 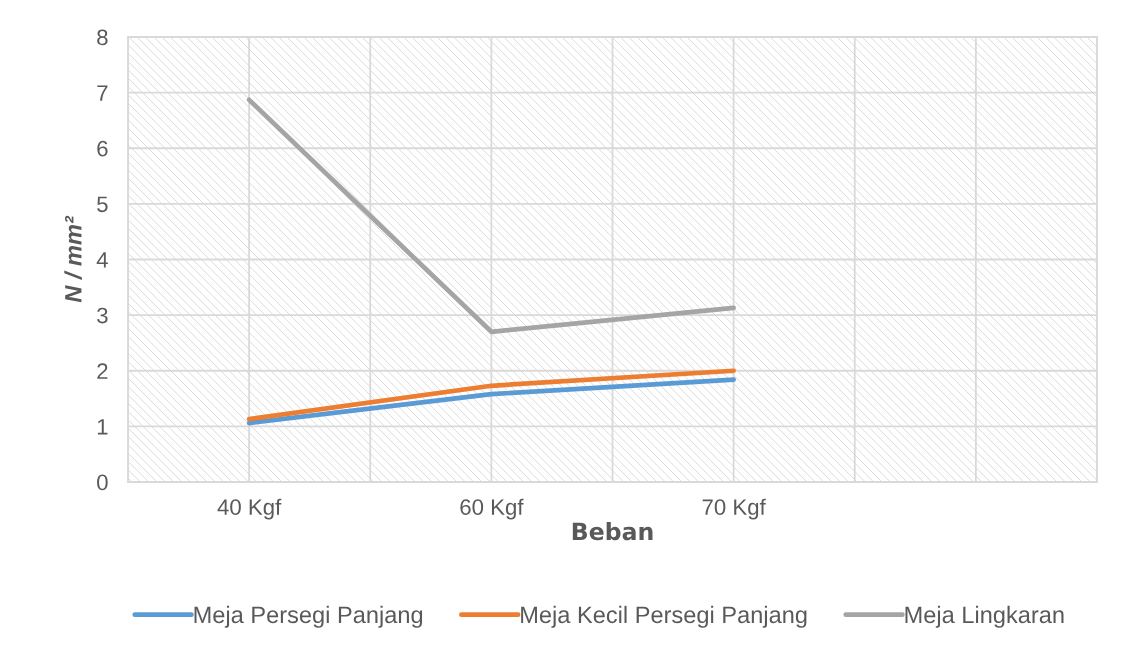 I want to click on x-tick-label: 70 Kgf, so click(x=734, y=509).